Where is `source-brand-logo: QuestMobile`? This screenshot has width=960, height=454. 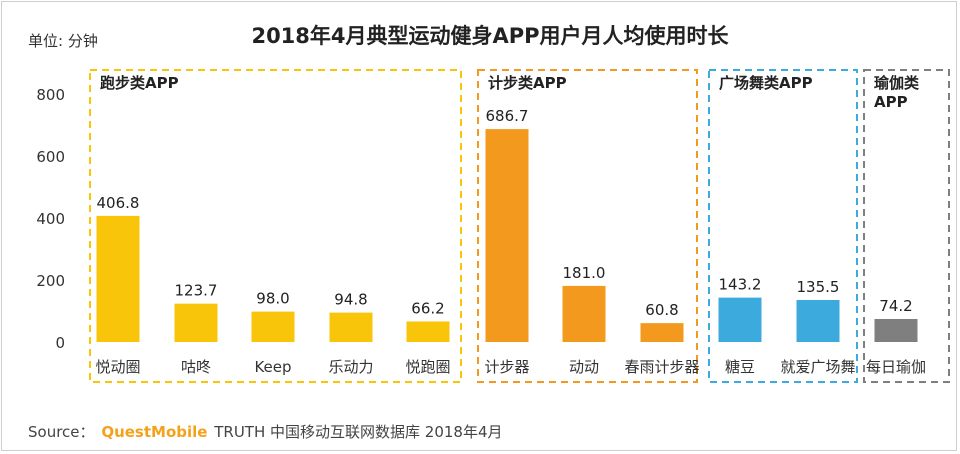 source-brand-logo: QuestMobile is located at coordinates (154, 432).